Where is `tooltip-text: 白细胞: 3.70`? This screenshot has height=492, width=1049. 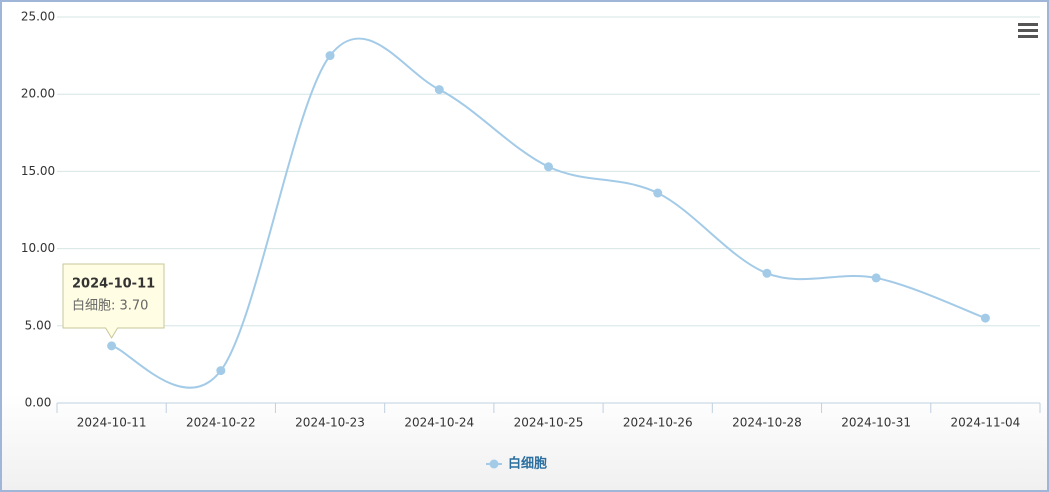
tooltip-text: 白细胞: 3.70 is located at coordinates (110, 306).